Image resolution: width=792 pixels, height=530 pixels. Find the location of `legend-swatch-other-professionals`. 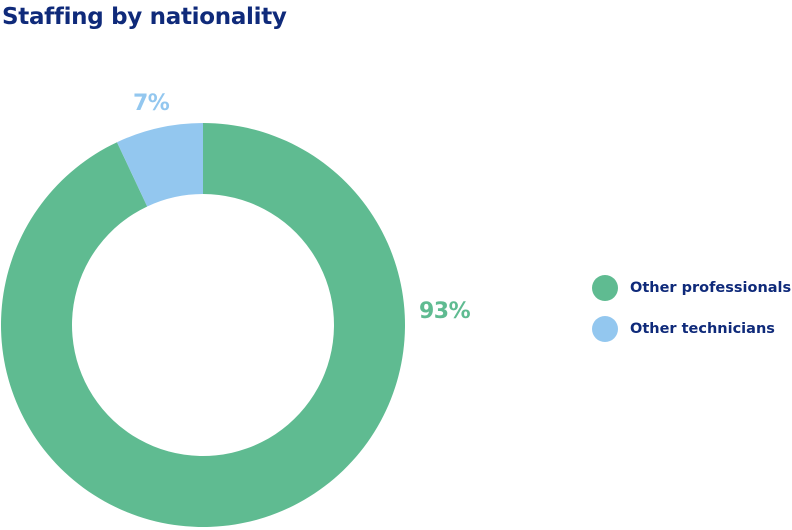

legend-swatch-other-professionals is located at coordinates (605, 288).